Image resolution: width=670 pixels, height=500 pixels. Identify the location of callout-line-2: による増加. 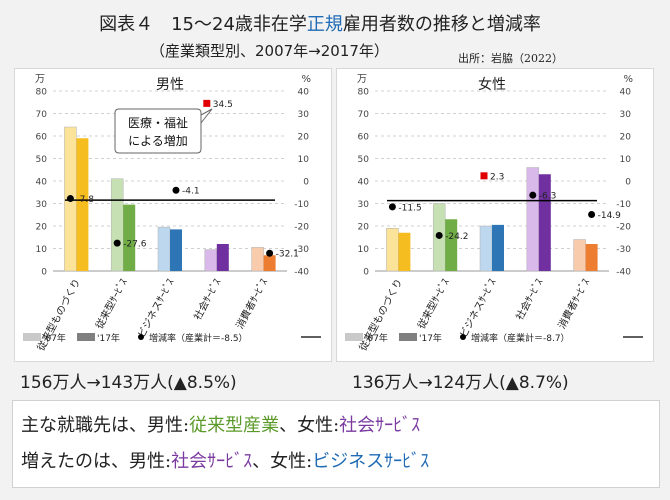
(158, 141).